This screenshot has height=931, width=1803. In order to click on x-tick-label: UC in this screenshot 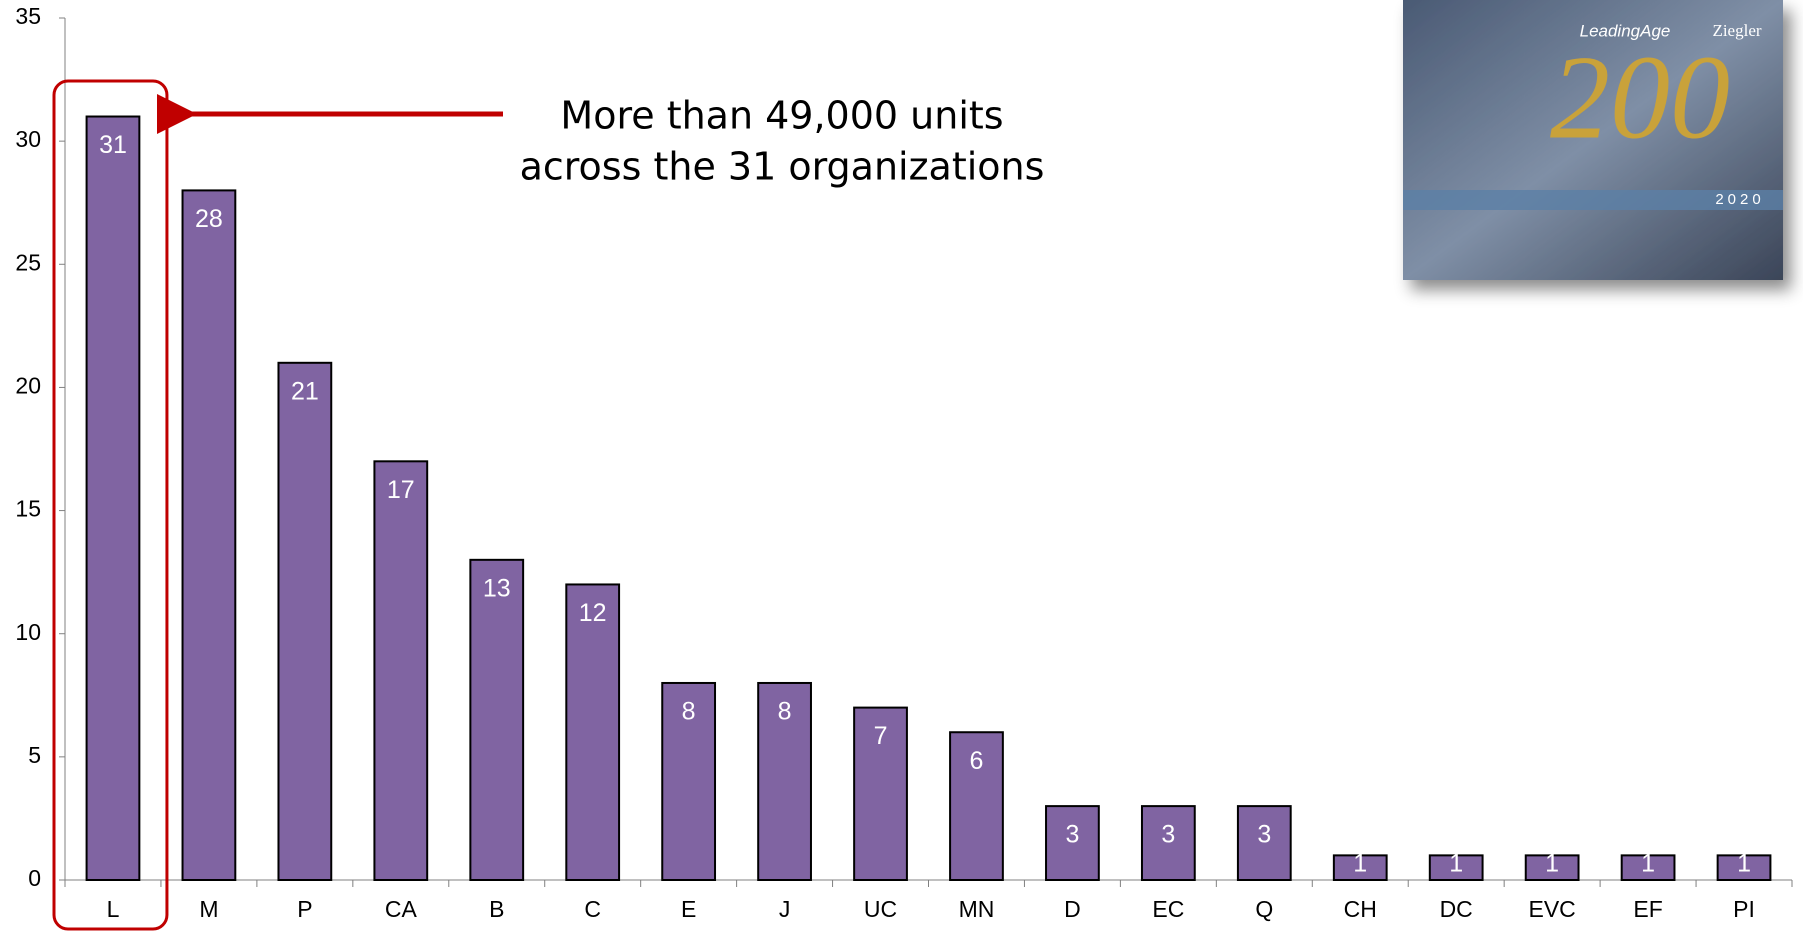, I will do `click(880, 909)`.